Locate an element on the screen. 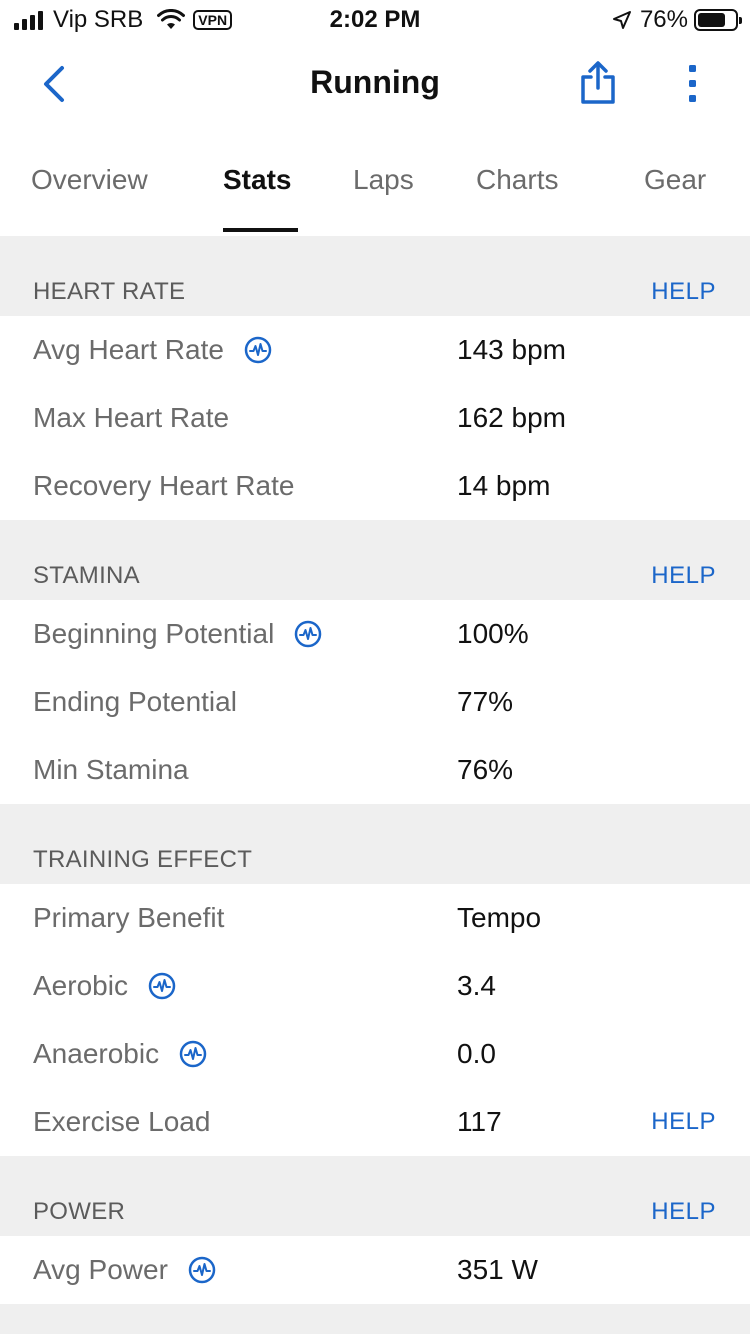 This screenshot has height=1334, width=750. section-title: POWER is located at coordinates (79, 1211).